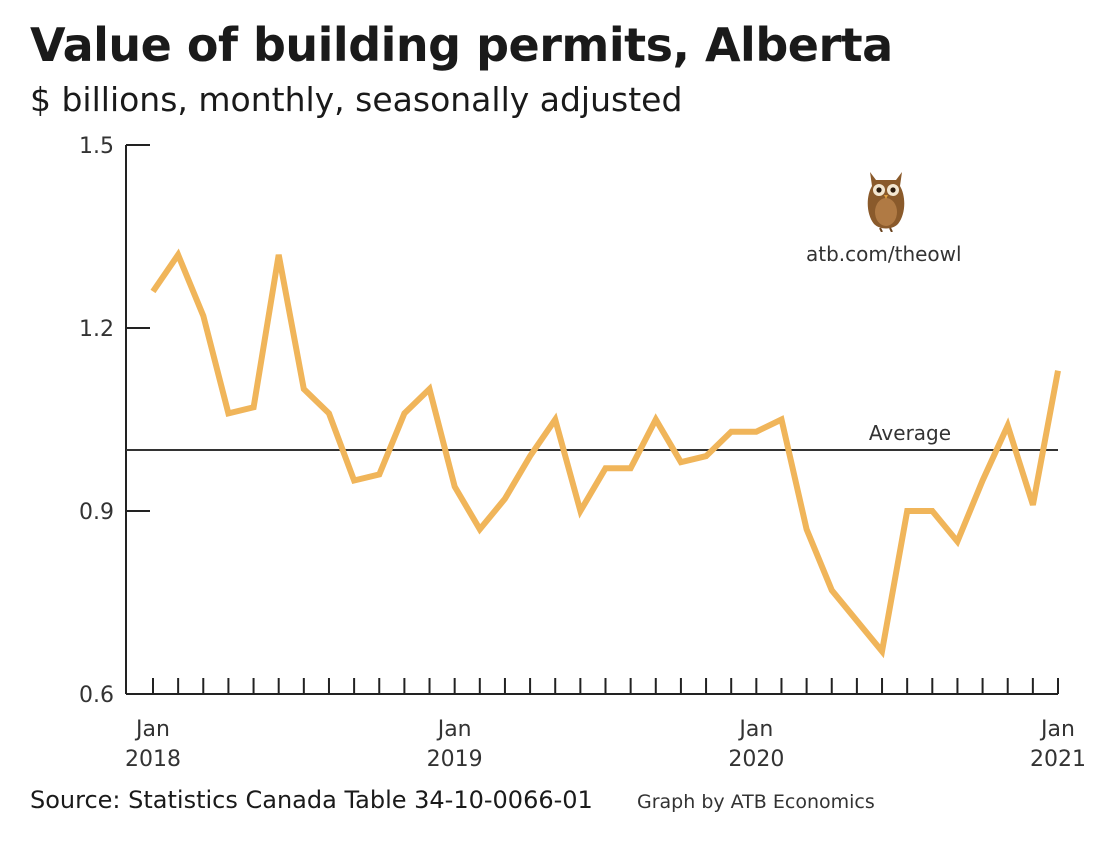  What do you see at coordinates (96, 512) in the screenshot?
I see `y-tick-label: 0.9` at bounding box center [96, 512].